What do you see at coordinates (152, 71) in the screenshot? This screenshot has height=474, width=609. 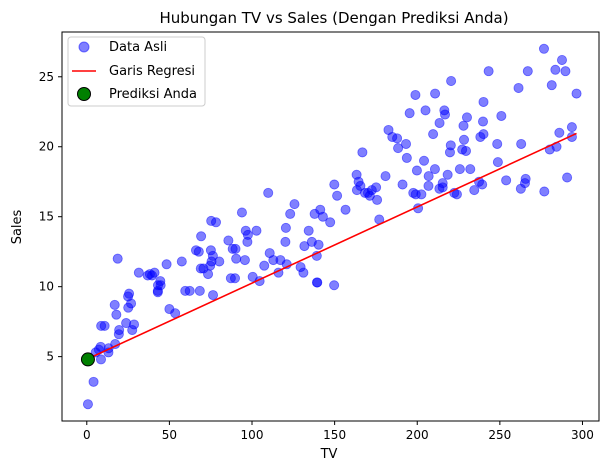 I see `legend-label-garis-regresi: Garis Regresi` at bounding box center [152, 71].